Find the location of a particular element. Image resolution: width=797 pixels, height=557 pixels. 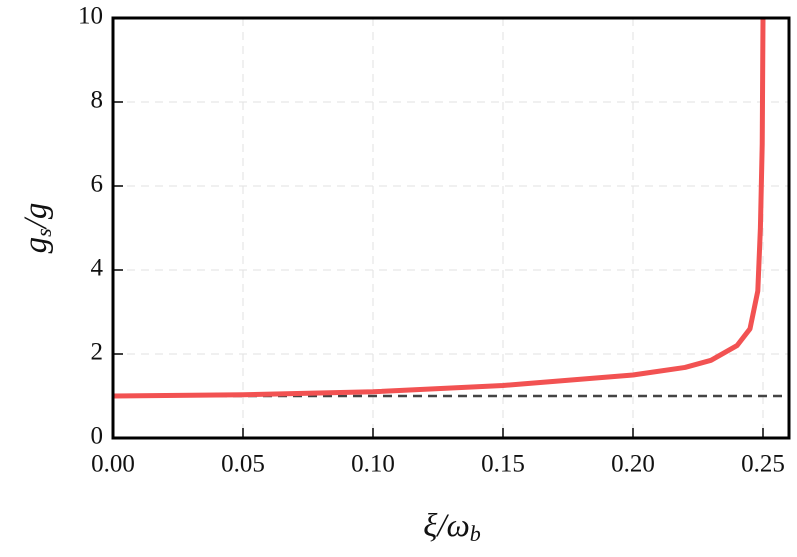

x-tick-label: 0.15 is located at coordinates (503, 464).